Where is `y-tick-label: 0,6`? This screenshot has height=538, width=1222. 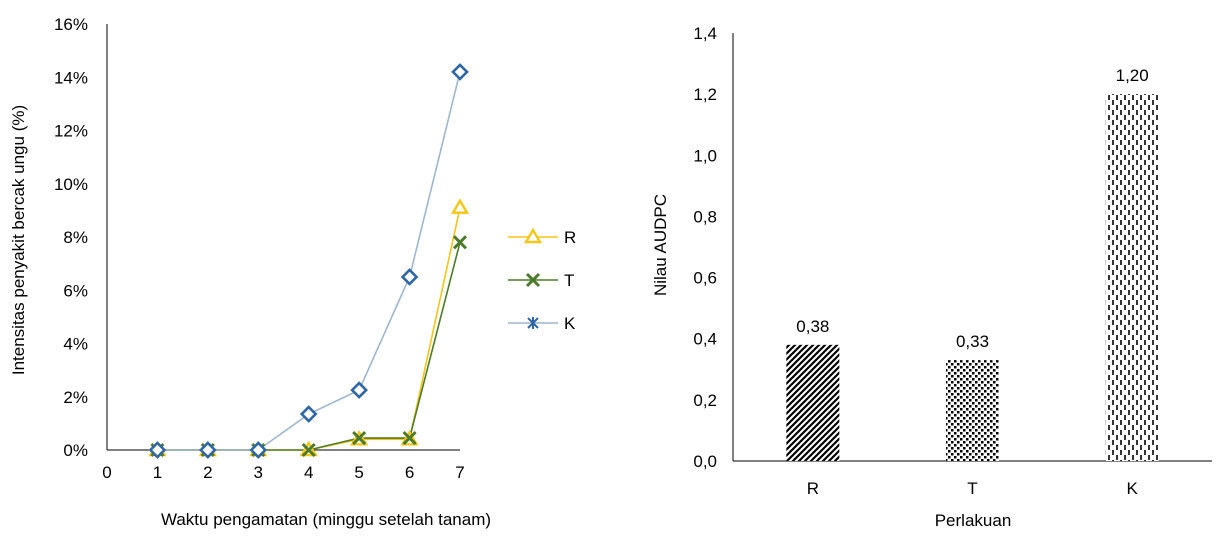 y-tick-label: 0,6 is located at coordinates (705, 278).